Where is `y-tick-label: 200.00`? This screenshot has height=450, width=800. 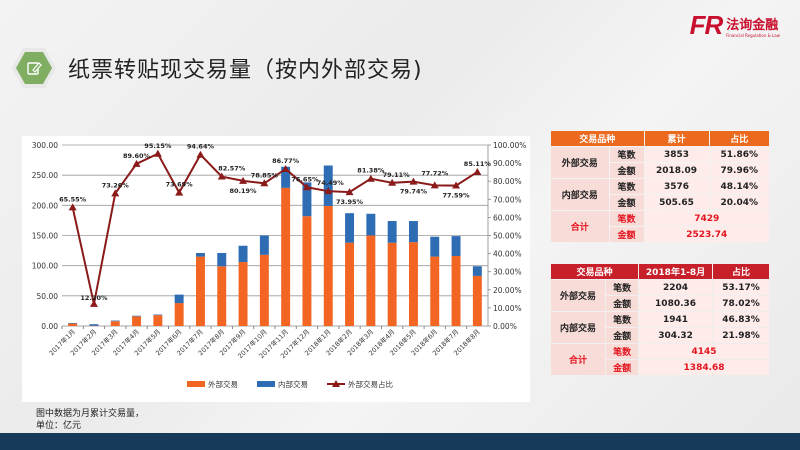
y-tick-label: 200.00 is located at coordinates (45, 205).